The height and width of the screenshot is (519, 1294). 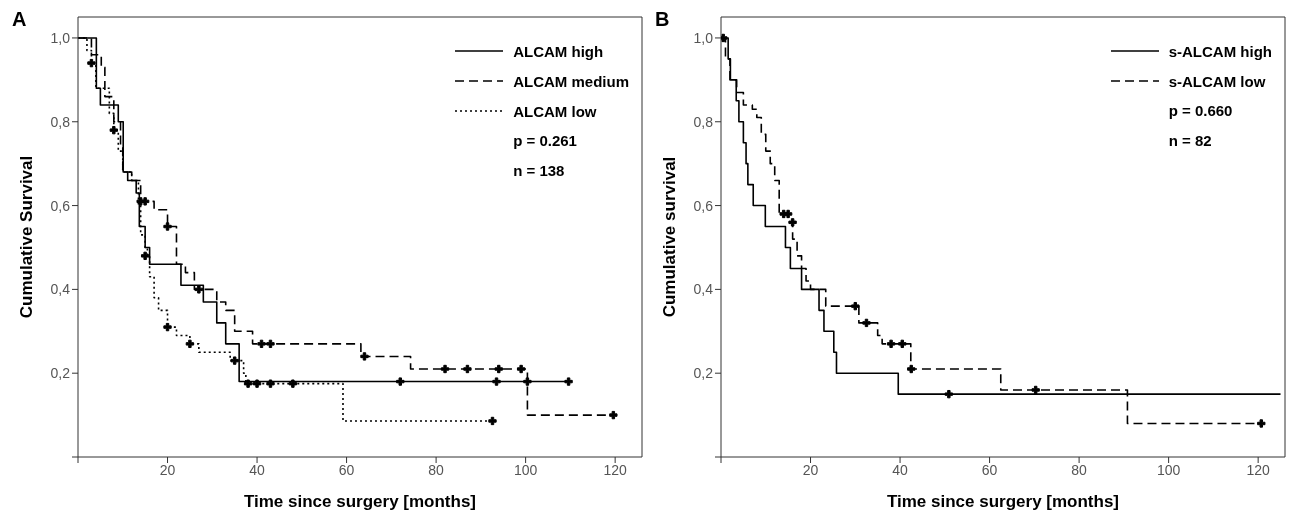 What do you see at coordinates (539, 171) in the screenshot?
I see `annotation: n = 138` at bounding box center [539, 171].